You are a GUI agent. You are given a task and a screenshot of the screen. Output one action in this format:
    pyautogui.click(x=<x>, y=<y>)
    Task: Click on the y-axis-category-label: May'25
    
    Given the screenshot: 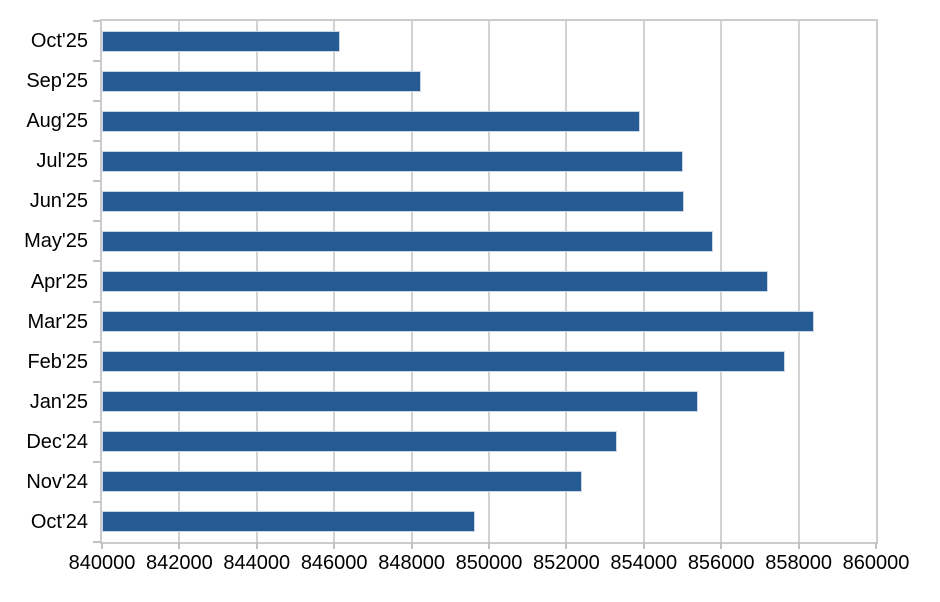 What is the action you would take?
    pyautogui.click(x=56, y=241)
    